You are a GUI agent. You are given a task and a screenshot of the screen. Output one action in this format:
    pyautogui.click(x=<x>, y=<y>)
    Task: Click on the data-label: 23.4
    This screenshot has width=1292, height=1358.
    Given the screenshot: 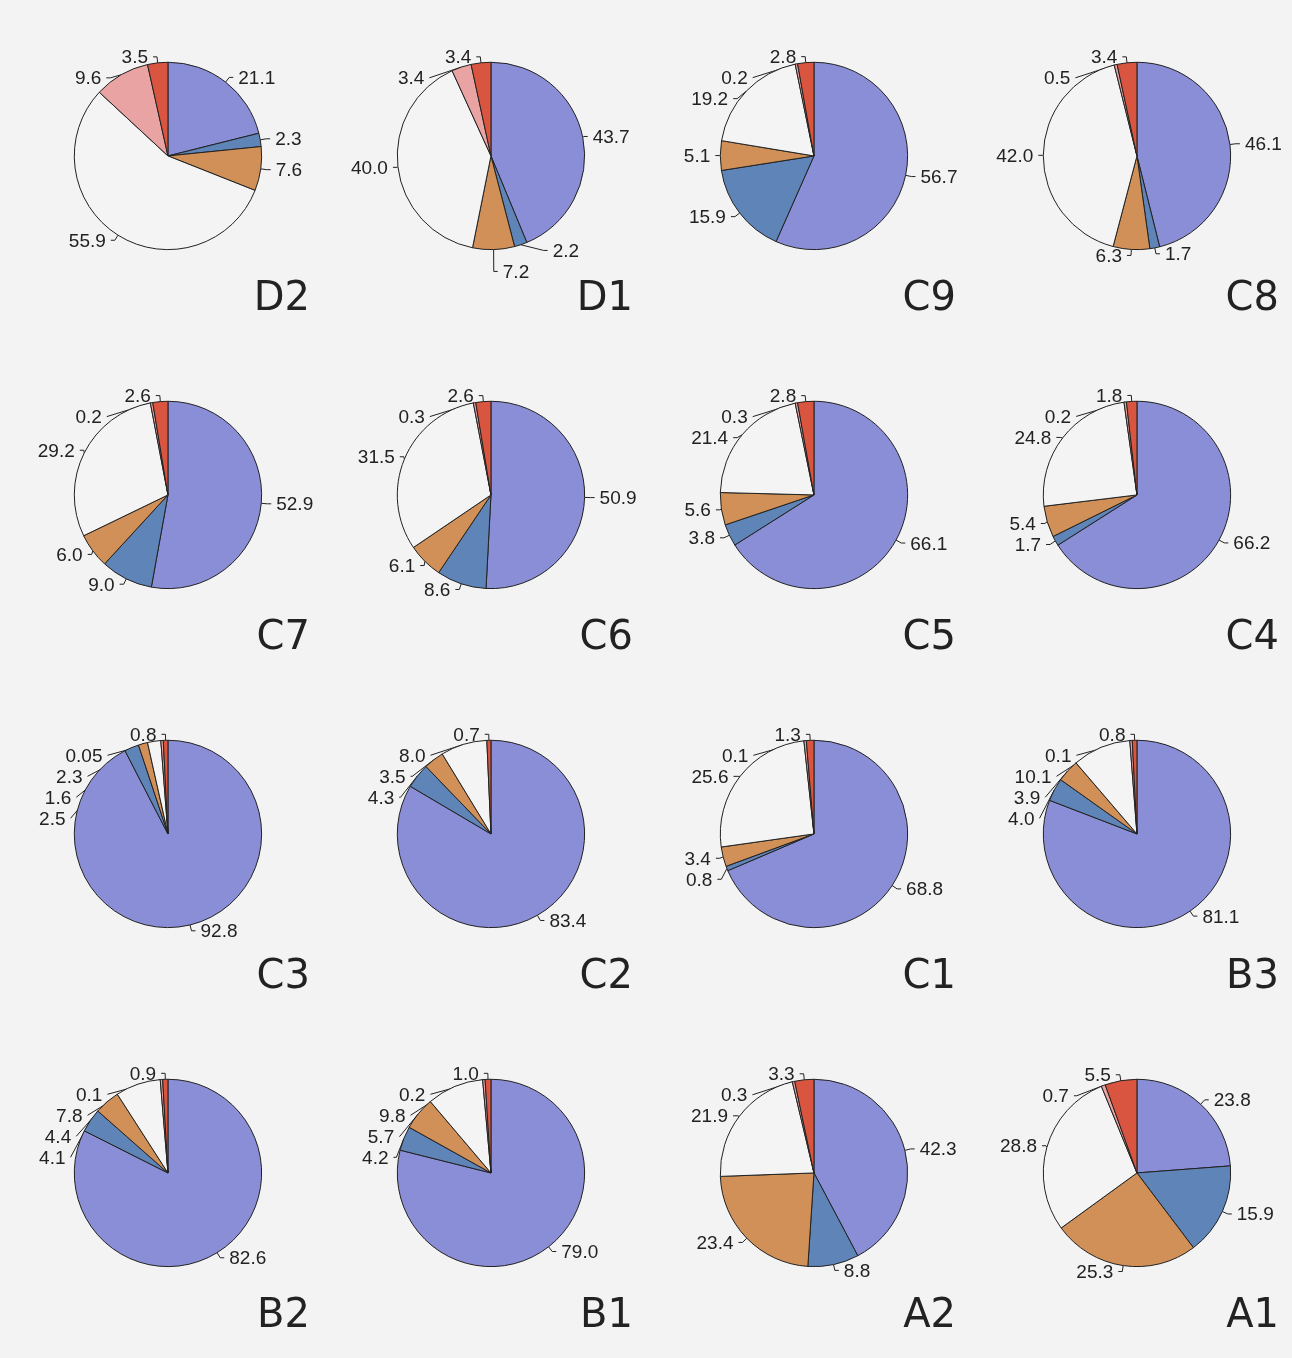 What is the action you would take?
    pyautogui.click(x=715, y=1242)
    